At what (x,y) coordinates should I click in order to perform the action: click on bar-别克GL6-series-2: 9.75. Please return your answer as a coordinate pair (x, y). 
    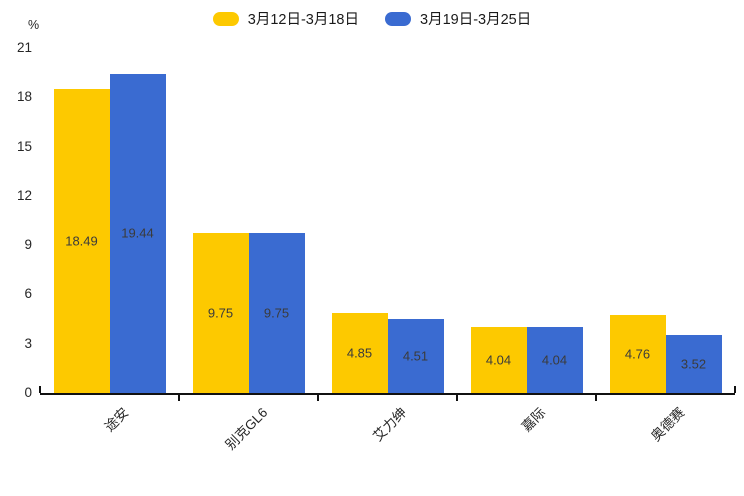
    Looking at the image, I should click on (276, 312).